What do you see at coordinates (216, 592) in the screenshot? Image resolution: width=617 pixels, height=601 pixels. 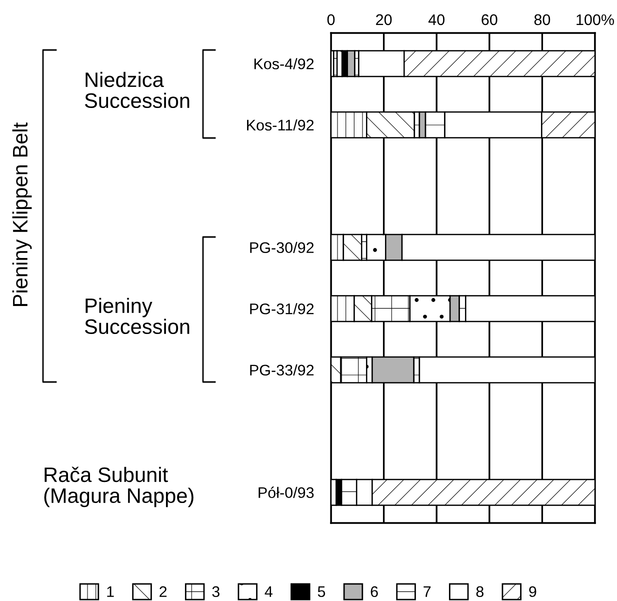 I see `legend-label: 3` at bounding box center [216, 592].